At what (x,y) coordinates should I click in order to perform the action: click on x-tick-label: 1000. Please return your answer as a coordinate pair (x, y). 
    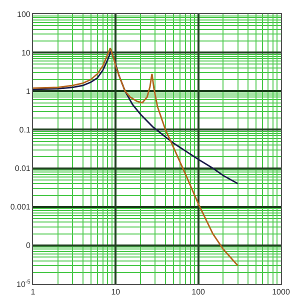
    Looking at the image, I should click on (281, 292).